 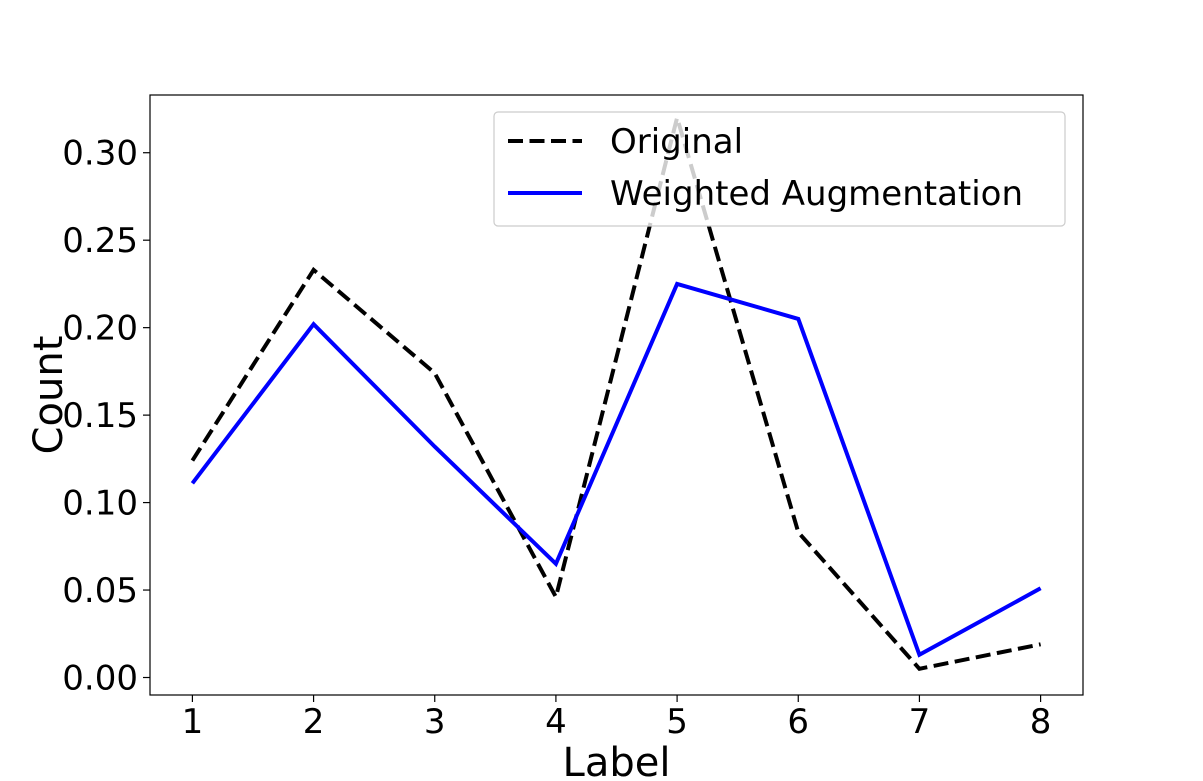 I want to click on x-tick-label: 2, so click(x=314, y=722).